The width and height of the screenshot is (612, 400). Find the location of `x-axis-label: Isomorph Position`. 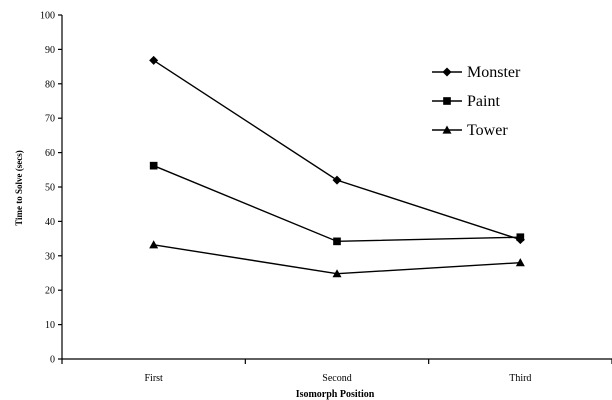

x-axis-label: Isomorph Position is located at coordinates (335, 394).